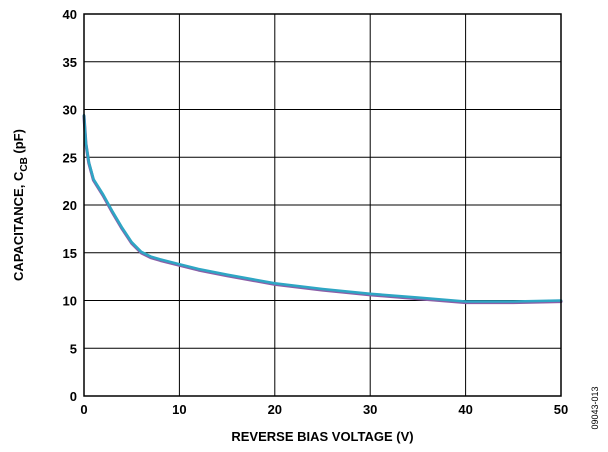  I want to click on y-axis-title-prefix: CAPACITANCE, C, so click(18, 226).